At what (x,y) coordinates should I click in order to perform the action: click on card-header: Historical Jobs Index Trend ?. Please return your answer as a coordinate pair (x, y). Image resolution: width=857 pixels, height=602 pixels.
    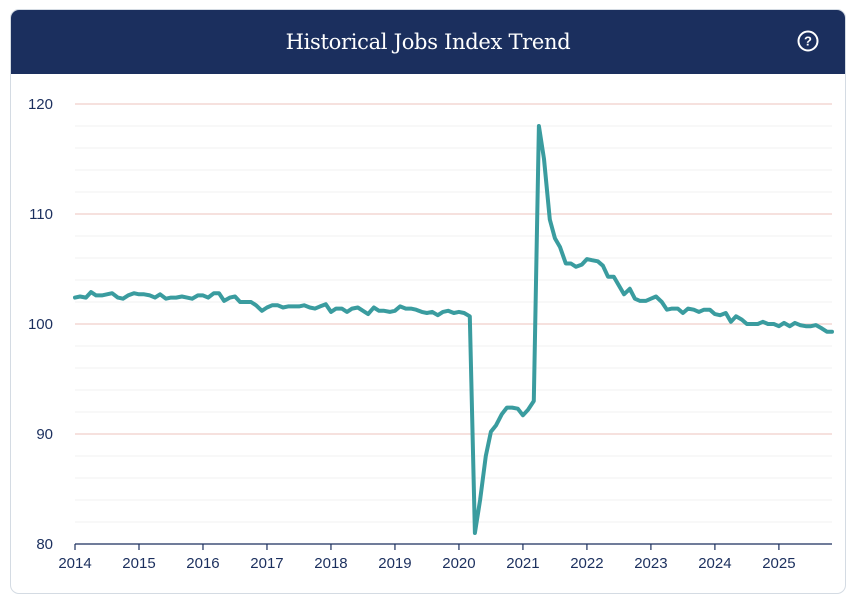
    Looking at the image, I should click on (428, 42).